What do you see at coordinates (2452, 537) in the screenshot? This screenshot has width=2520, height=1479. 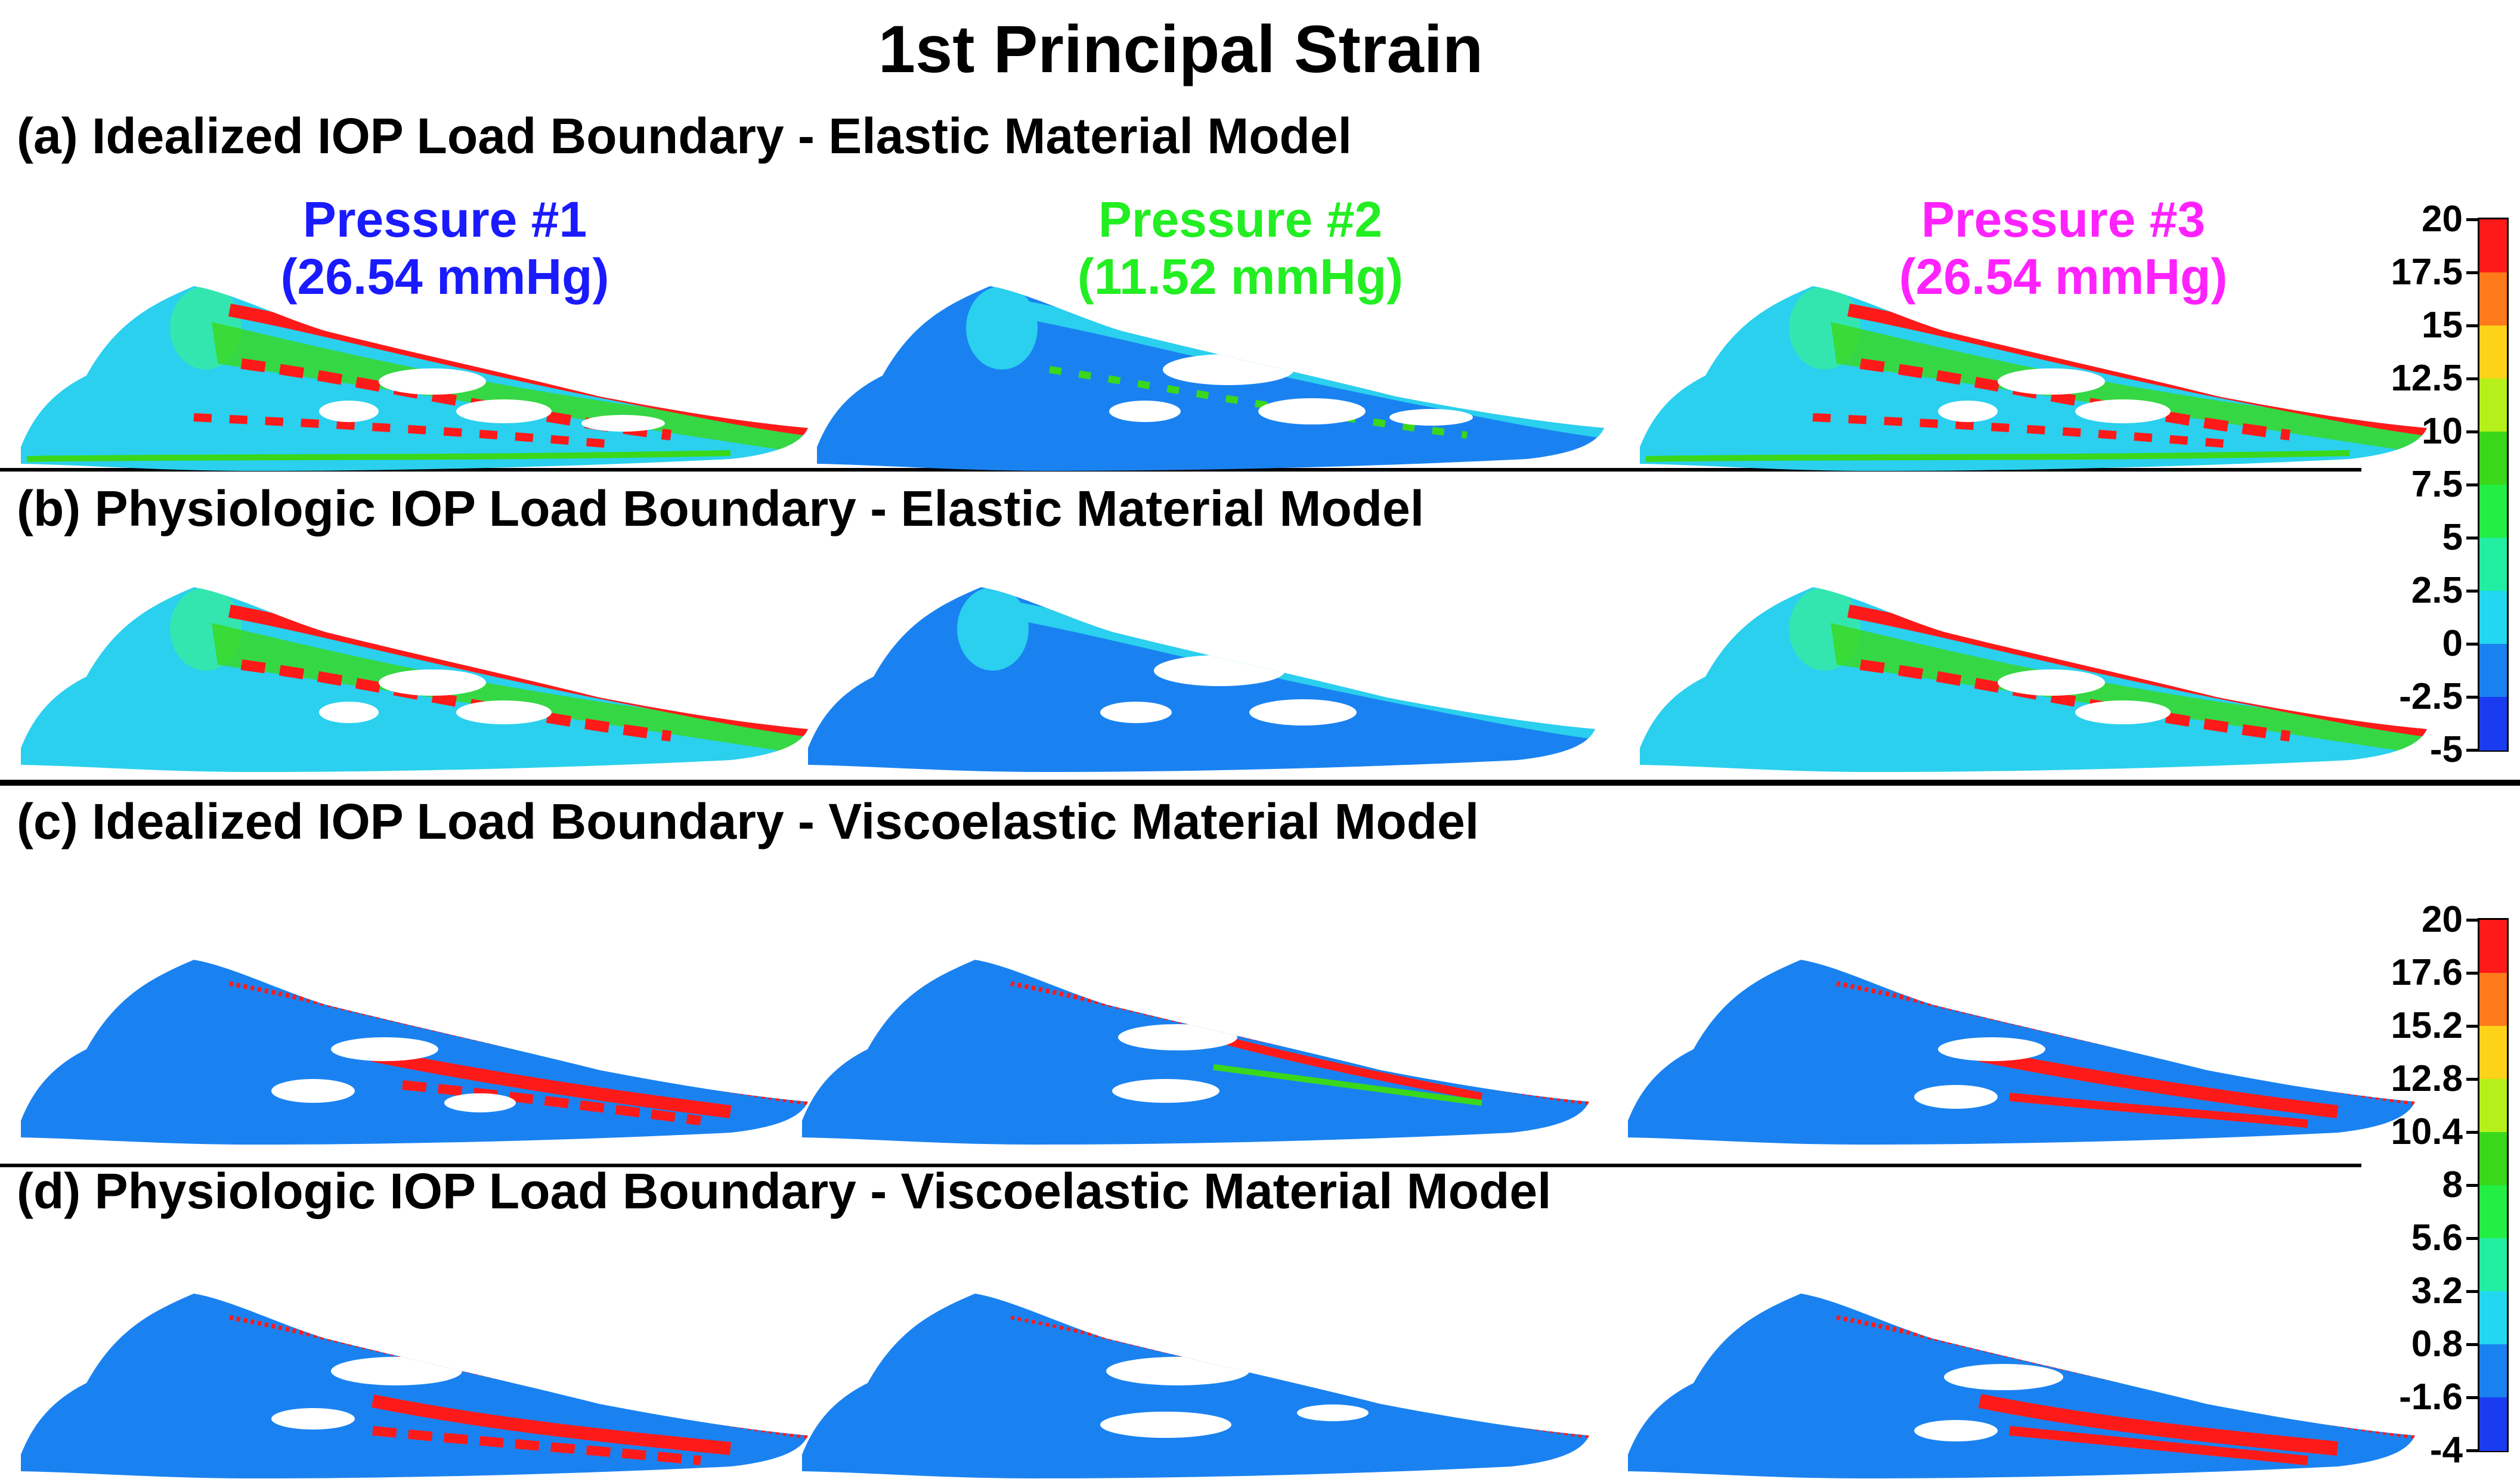 I see `legend-elastic-tick-label: 5` at bounding box center [2452, 537].